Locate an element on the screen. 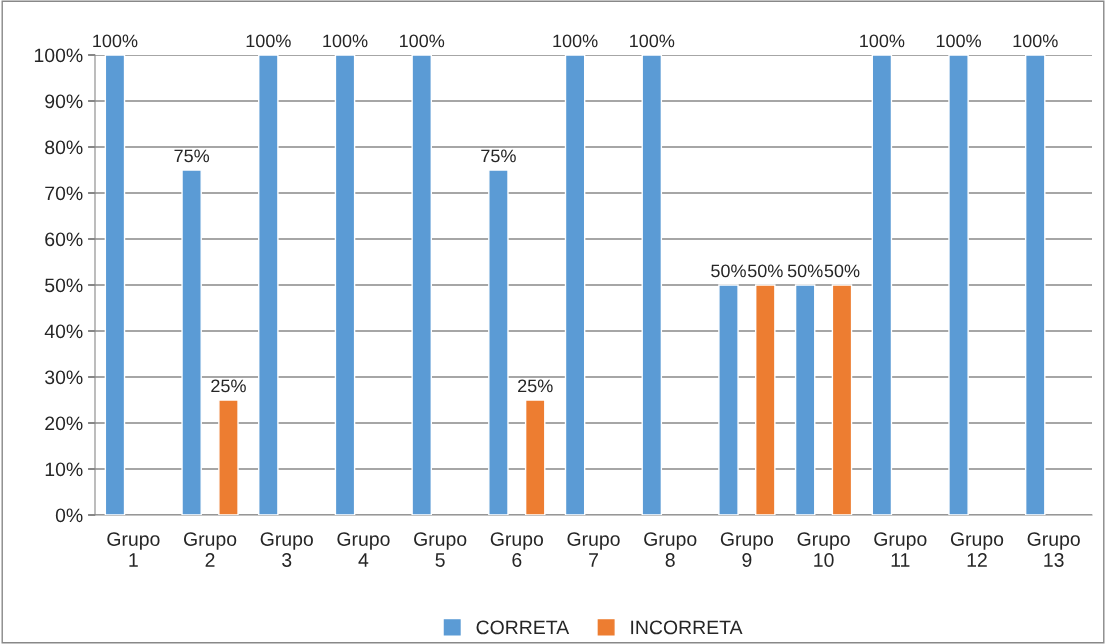 The width and height of the screenshot is (1106, 644). y-tick-label: 70% is located at coordinates (64, 193).